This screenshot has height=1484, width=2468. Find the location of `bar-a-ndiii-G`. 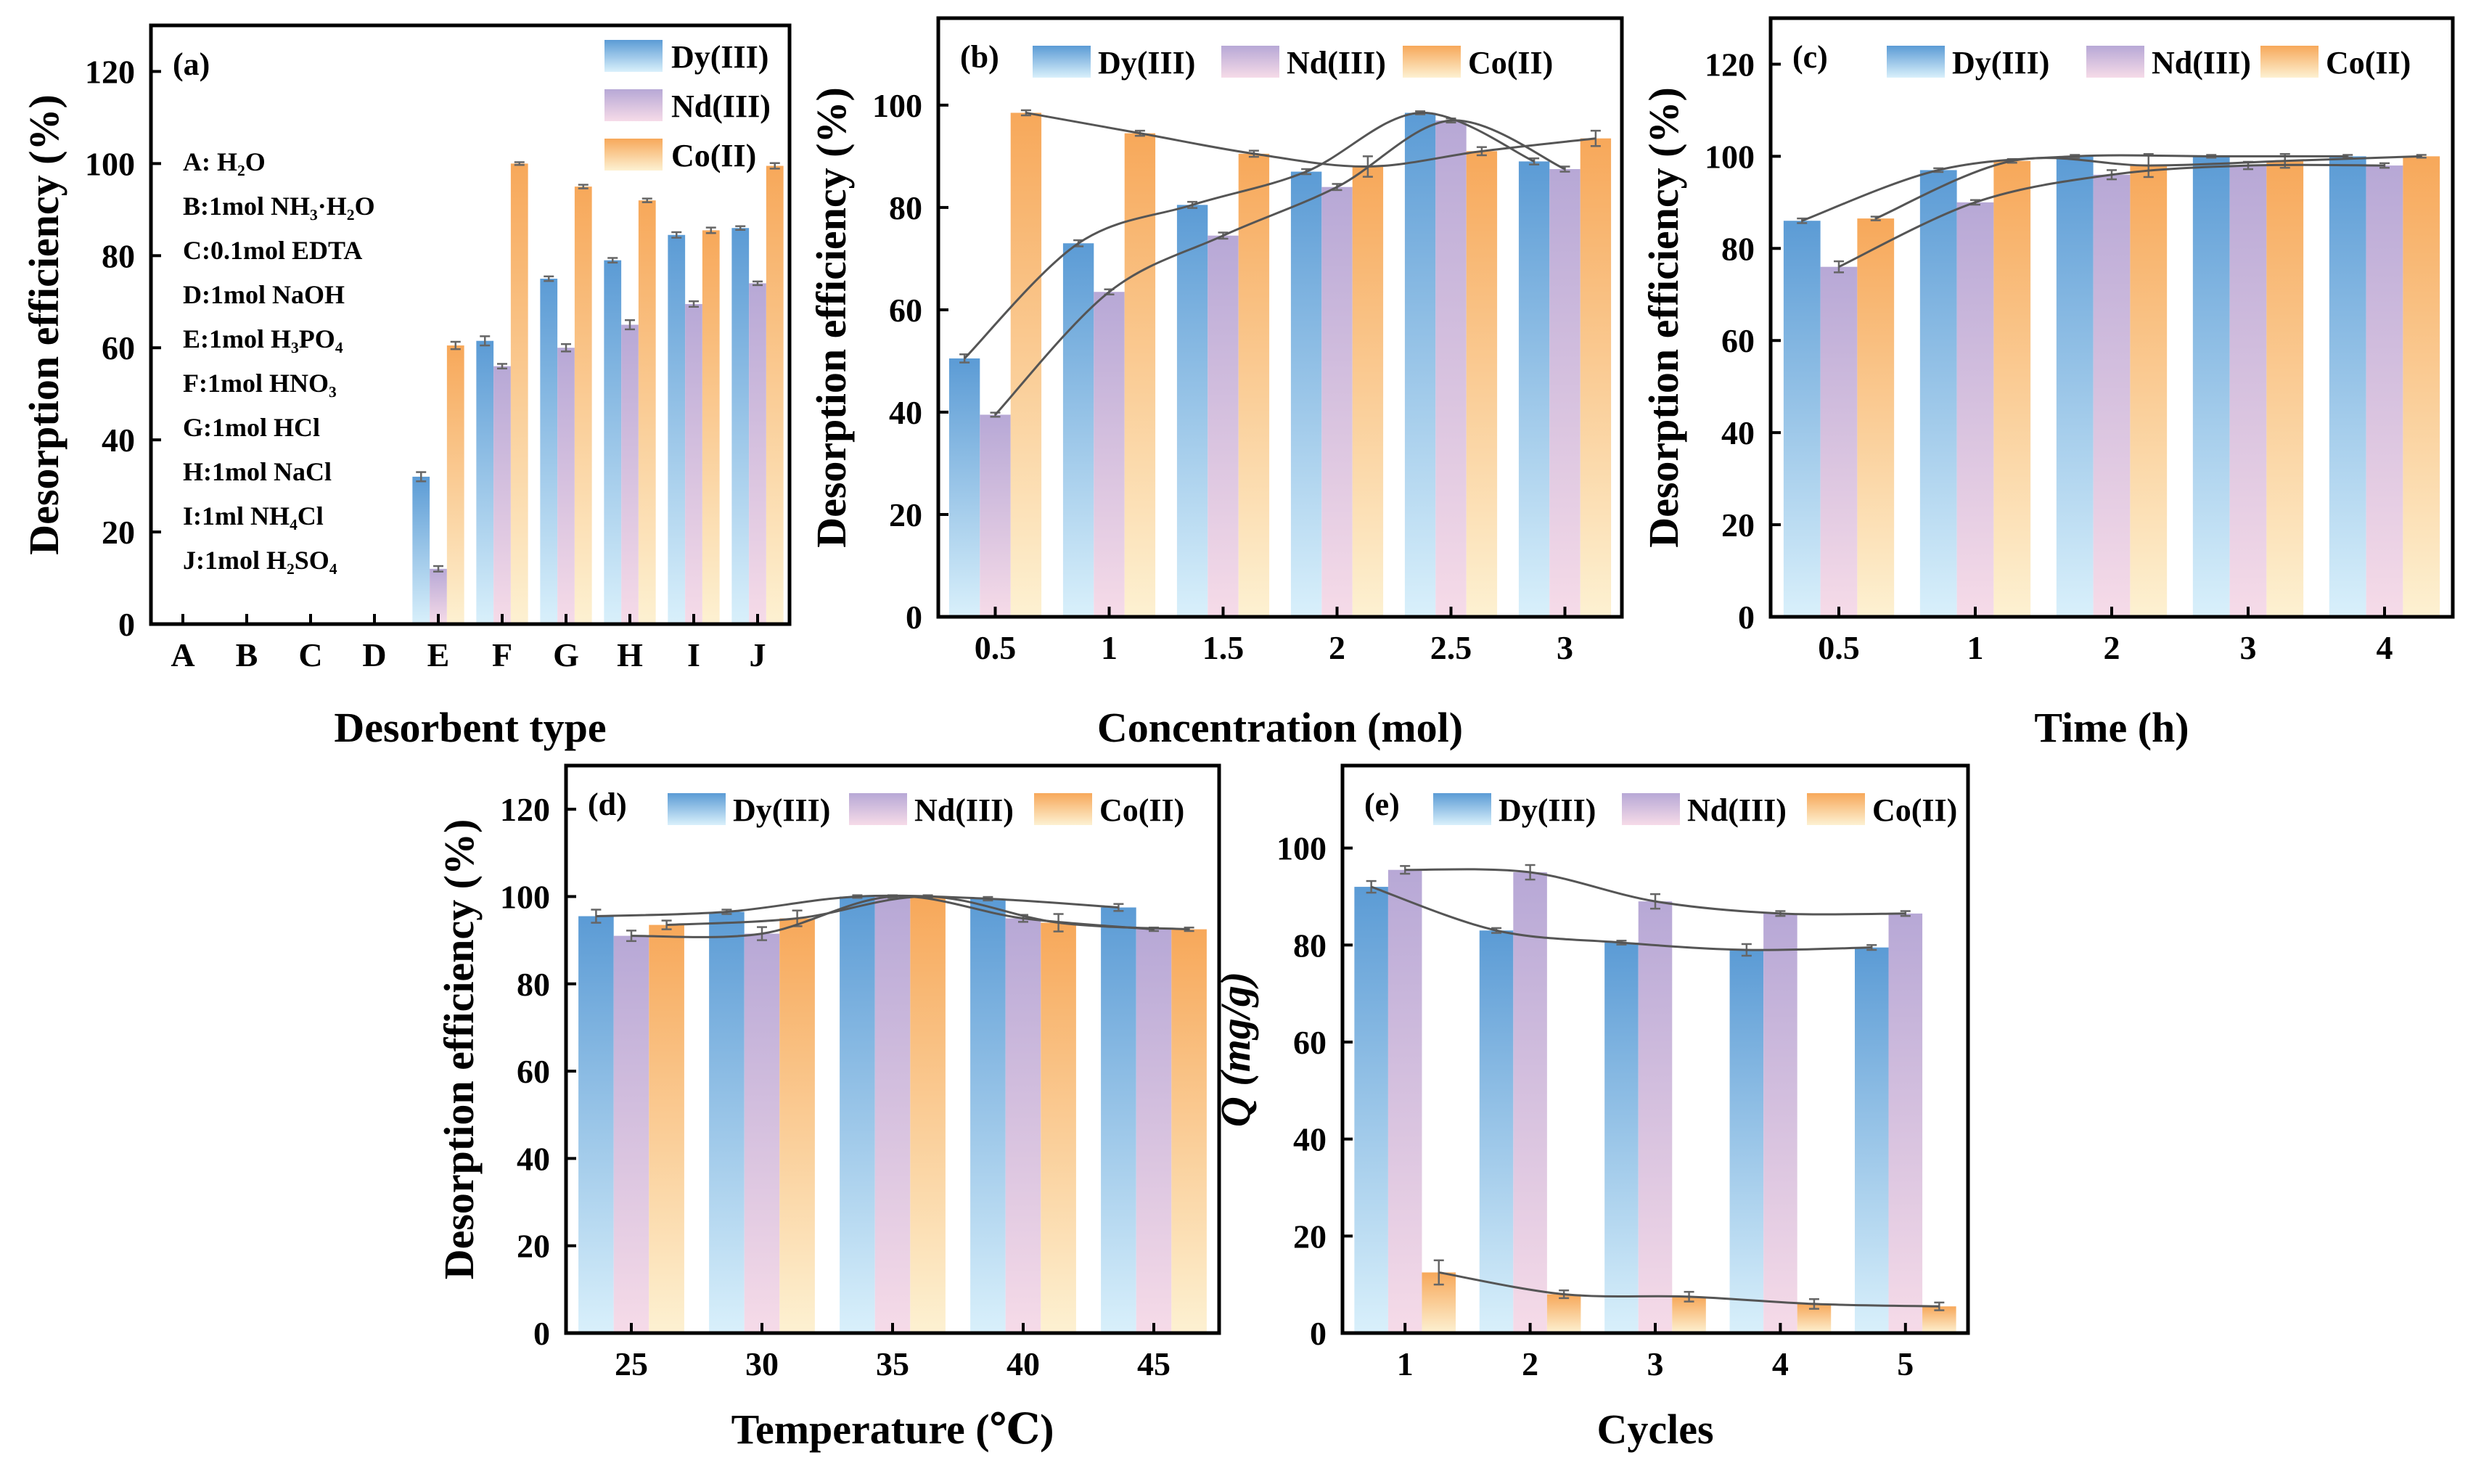

bar-a-ndiii-G is located at coordinates (566, 486).